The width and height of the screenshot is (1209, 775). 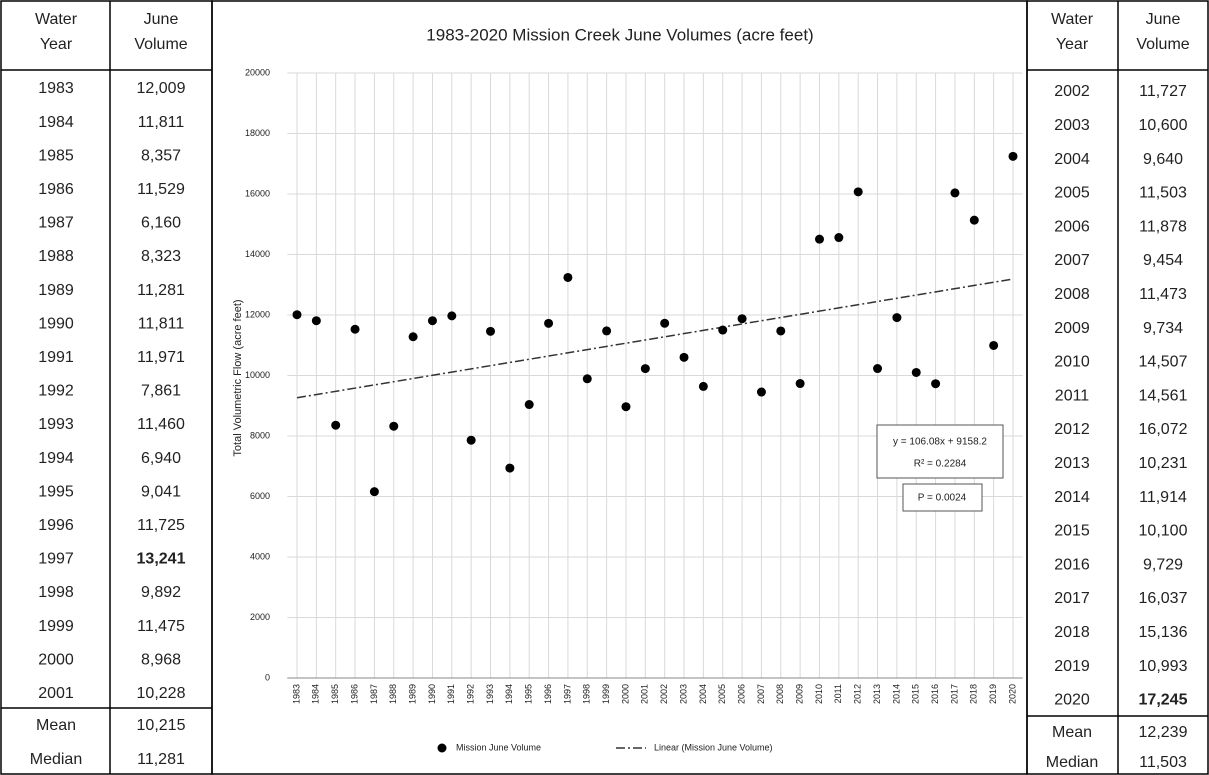 I want to click on x-tick-label: 2019, so click(x=993, y=694).